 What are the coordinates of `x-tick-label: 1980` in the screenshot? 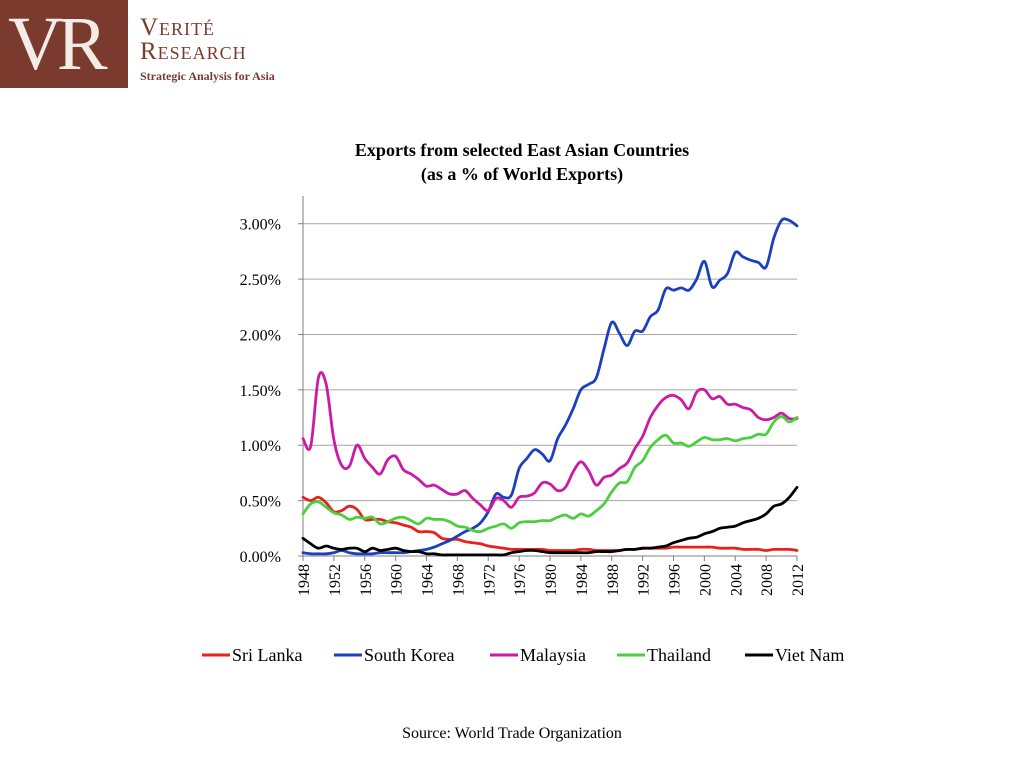 It's located at (551, 580).